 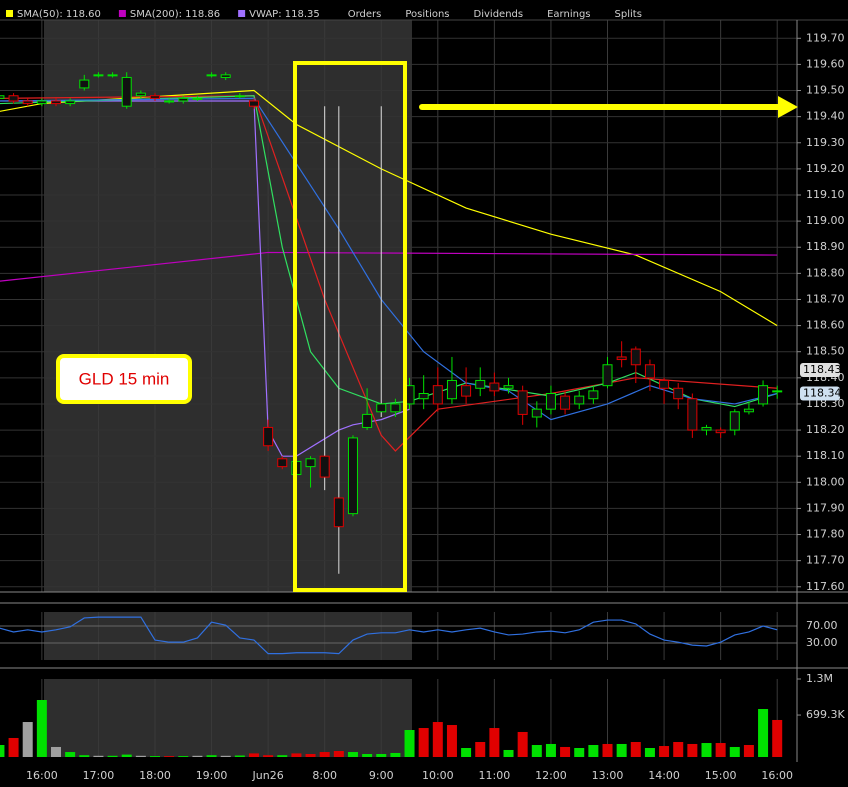 I want to click on legend-label: SMA(200): 118.86, so click(x=175, y=14).